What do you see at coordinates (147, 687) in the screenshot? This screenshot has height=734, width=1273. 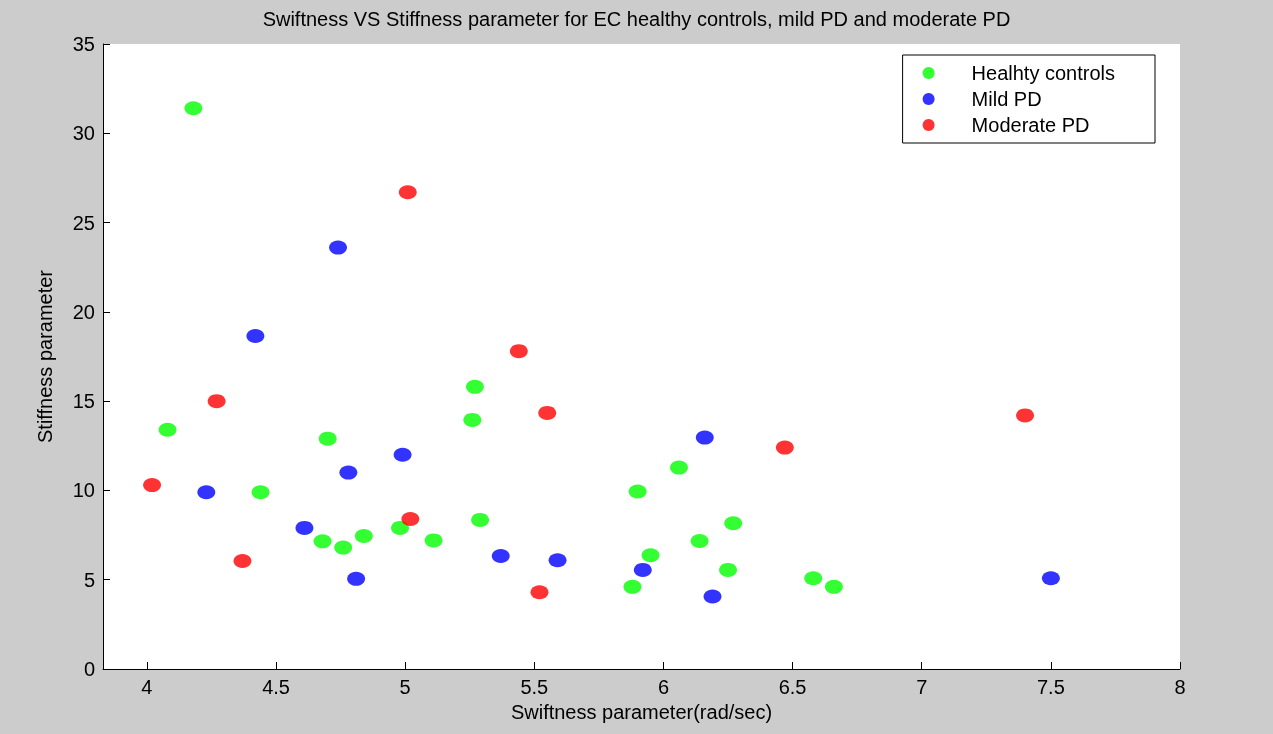 I see `x-tick-label: 4` at bounding box center [147, 687].